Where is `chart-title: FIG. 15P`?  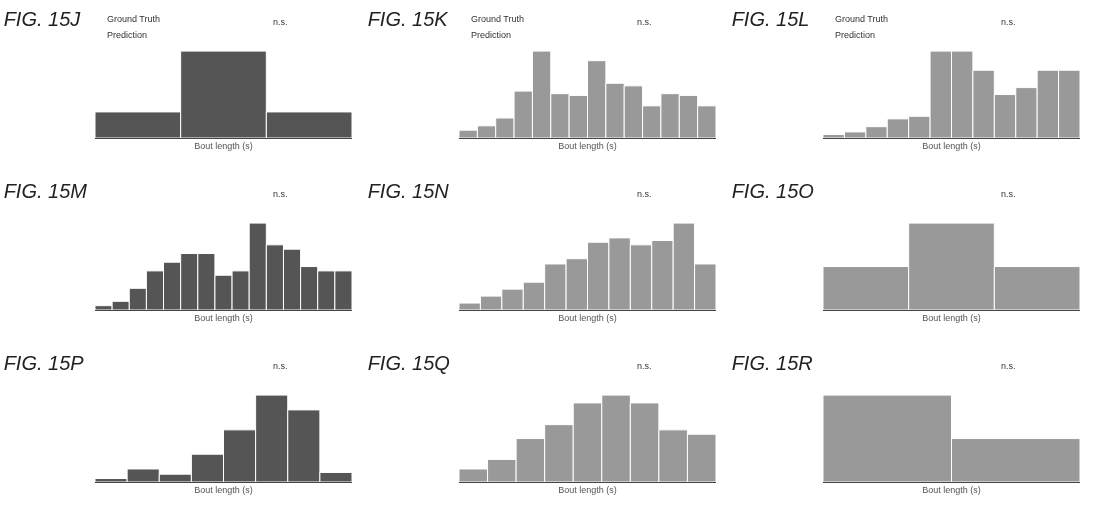 chart-title: FIG. 15P is located at coordinates (44, 363).